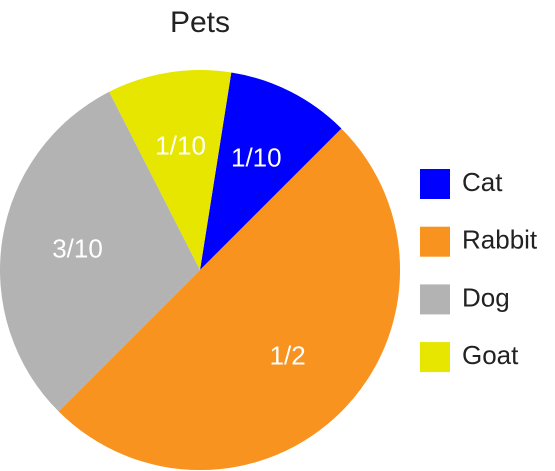  Describe the element at coordinates (482, 182) in the screenshot. I see `legend-label: Cat` at that location.